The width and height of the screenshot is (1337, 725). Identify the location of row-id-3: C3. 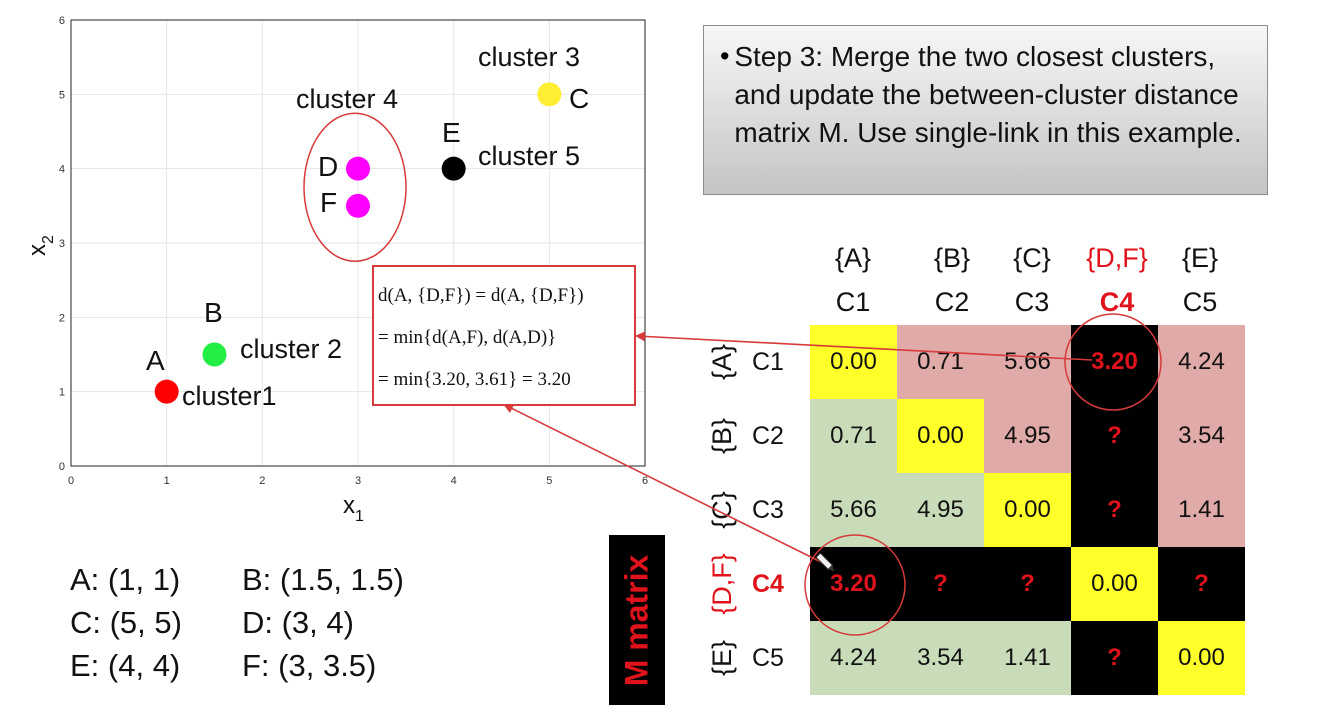
(768, 510).